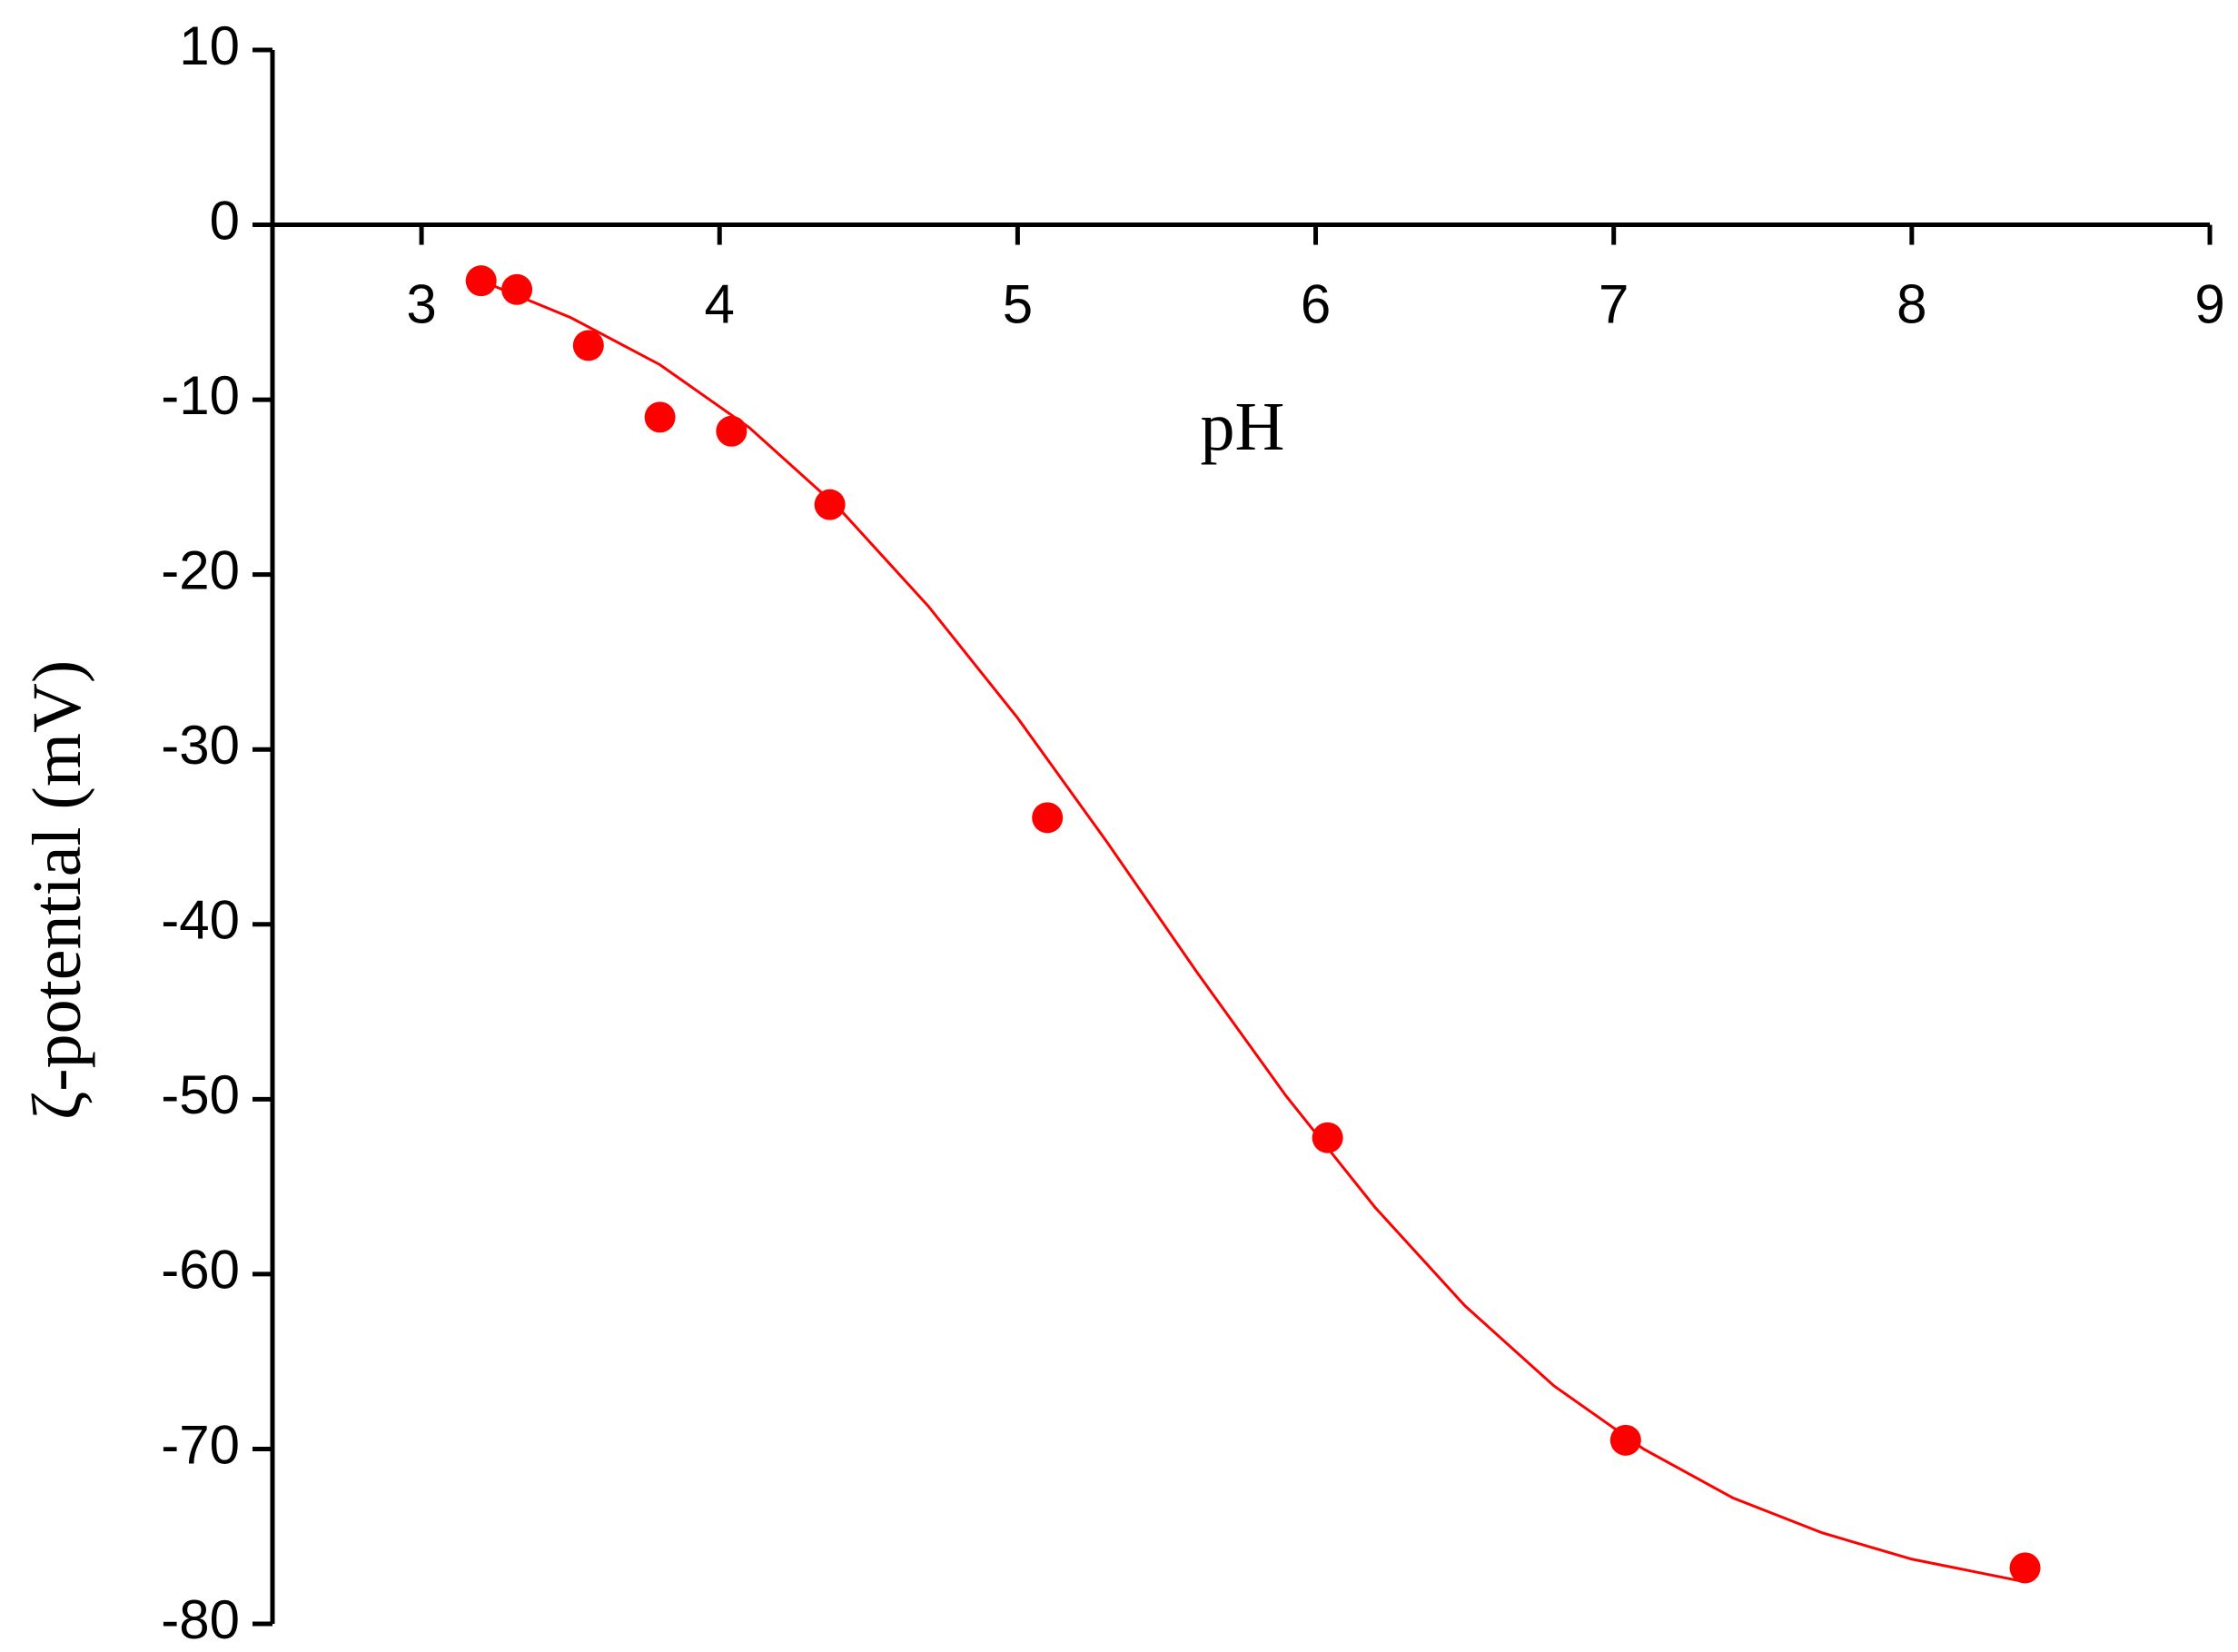 Image resolution: width=2238 pixels, height=1652 pixels. I want to click on x-tick-label: 6, so click(1316, 303).